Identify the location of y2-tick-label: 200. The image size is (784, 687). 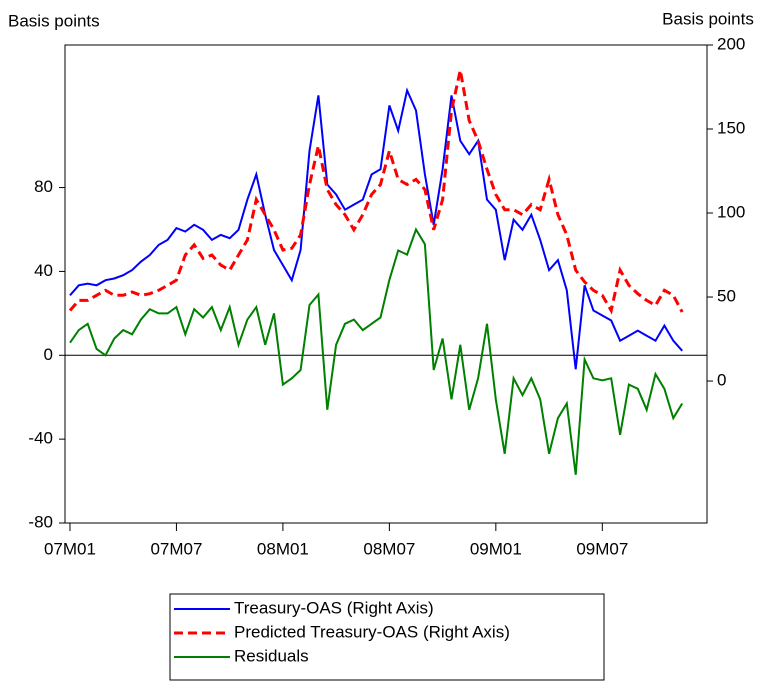
(731, 43).